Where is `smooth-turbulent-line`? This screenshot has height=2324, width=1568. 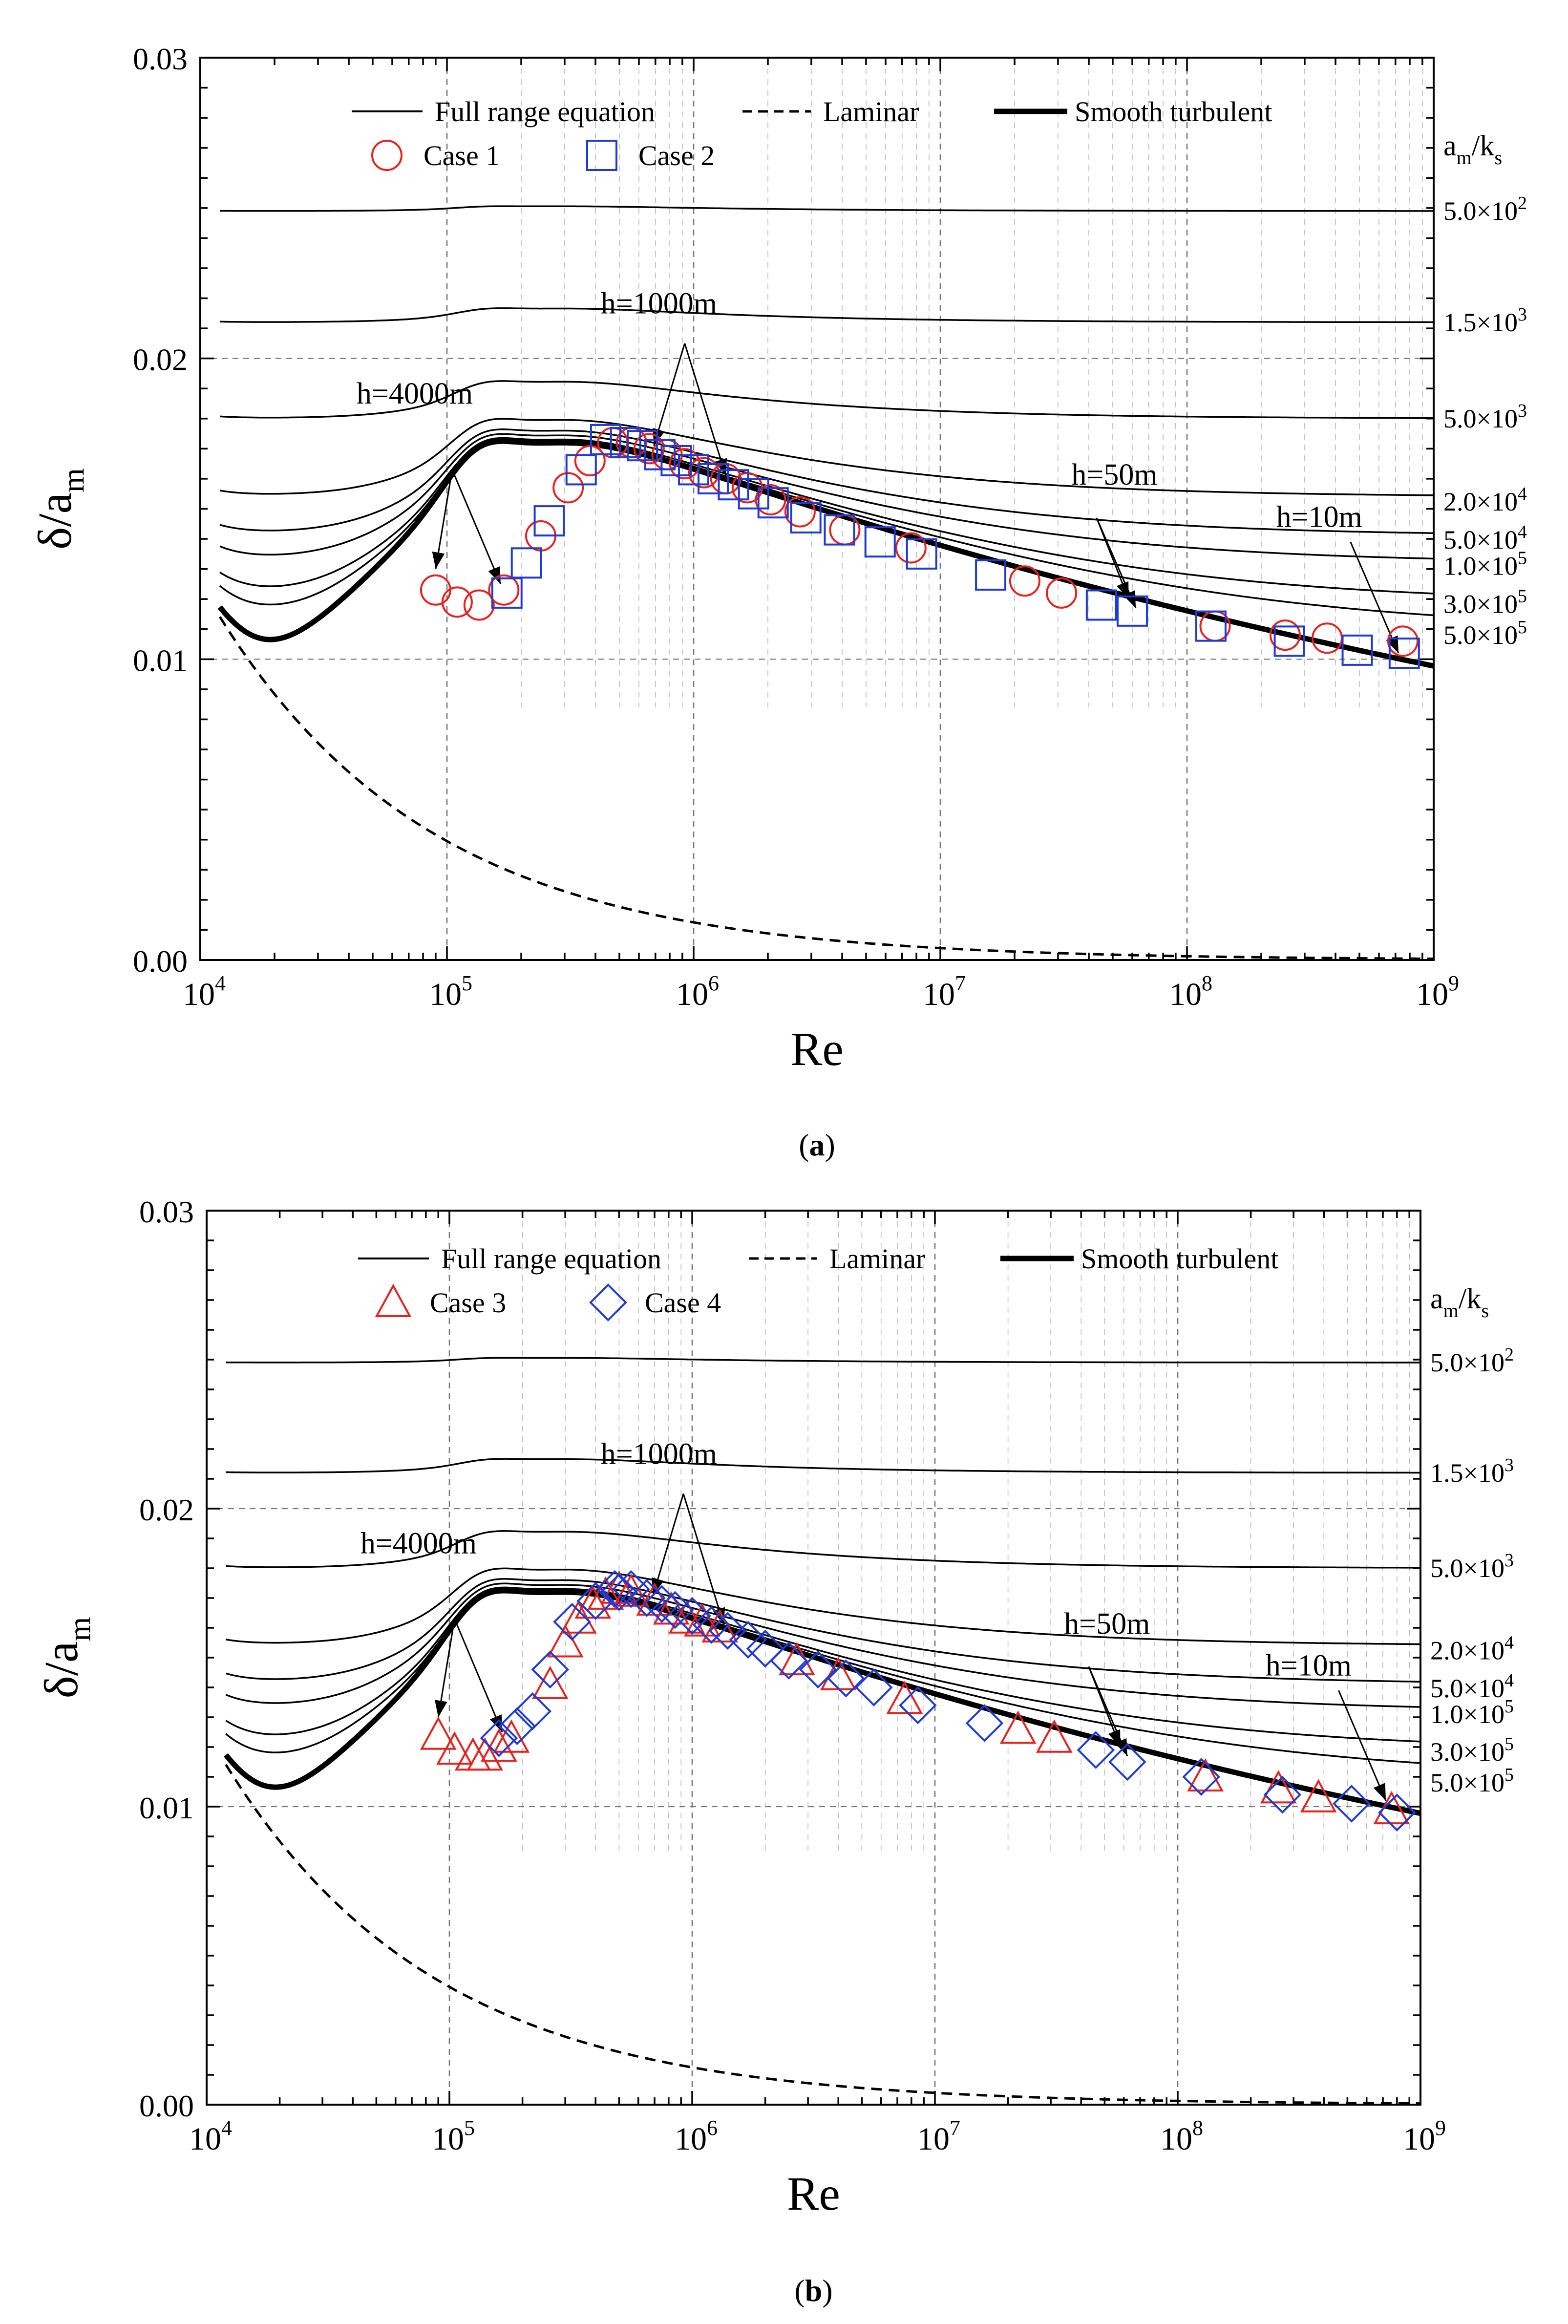 smooth-turbulent-line is located at coordinates (825, 554).